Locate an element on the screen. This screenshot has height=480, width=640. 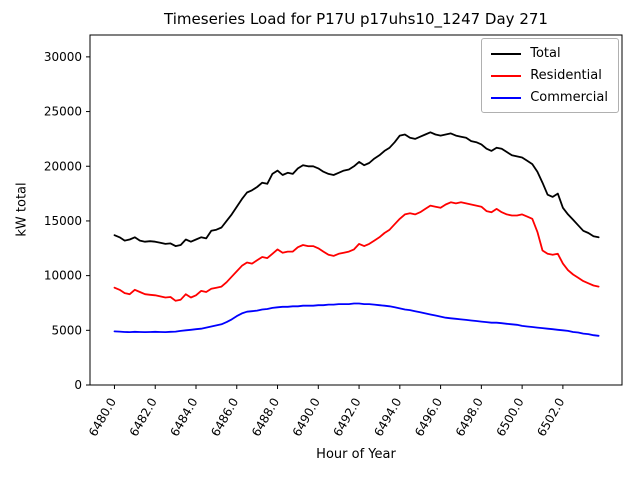
x-tick-label: 6494.0 is located at coordinates (387, 417).